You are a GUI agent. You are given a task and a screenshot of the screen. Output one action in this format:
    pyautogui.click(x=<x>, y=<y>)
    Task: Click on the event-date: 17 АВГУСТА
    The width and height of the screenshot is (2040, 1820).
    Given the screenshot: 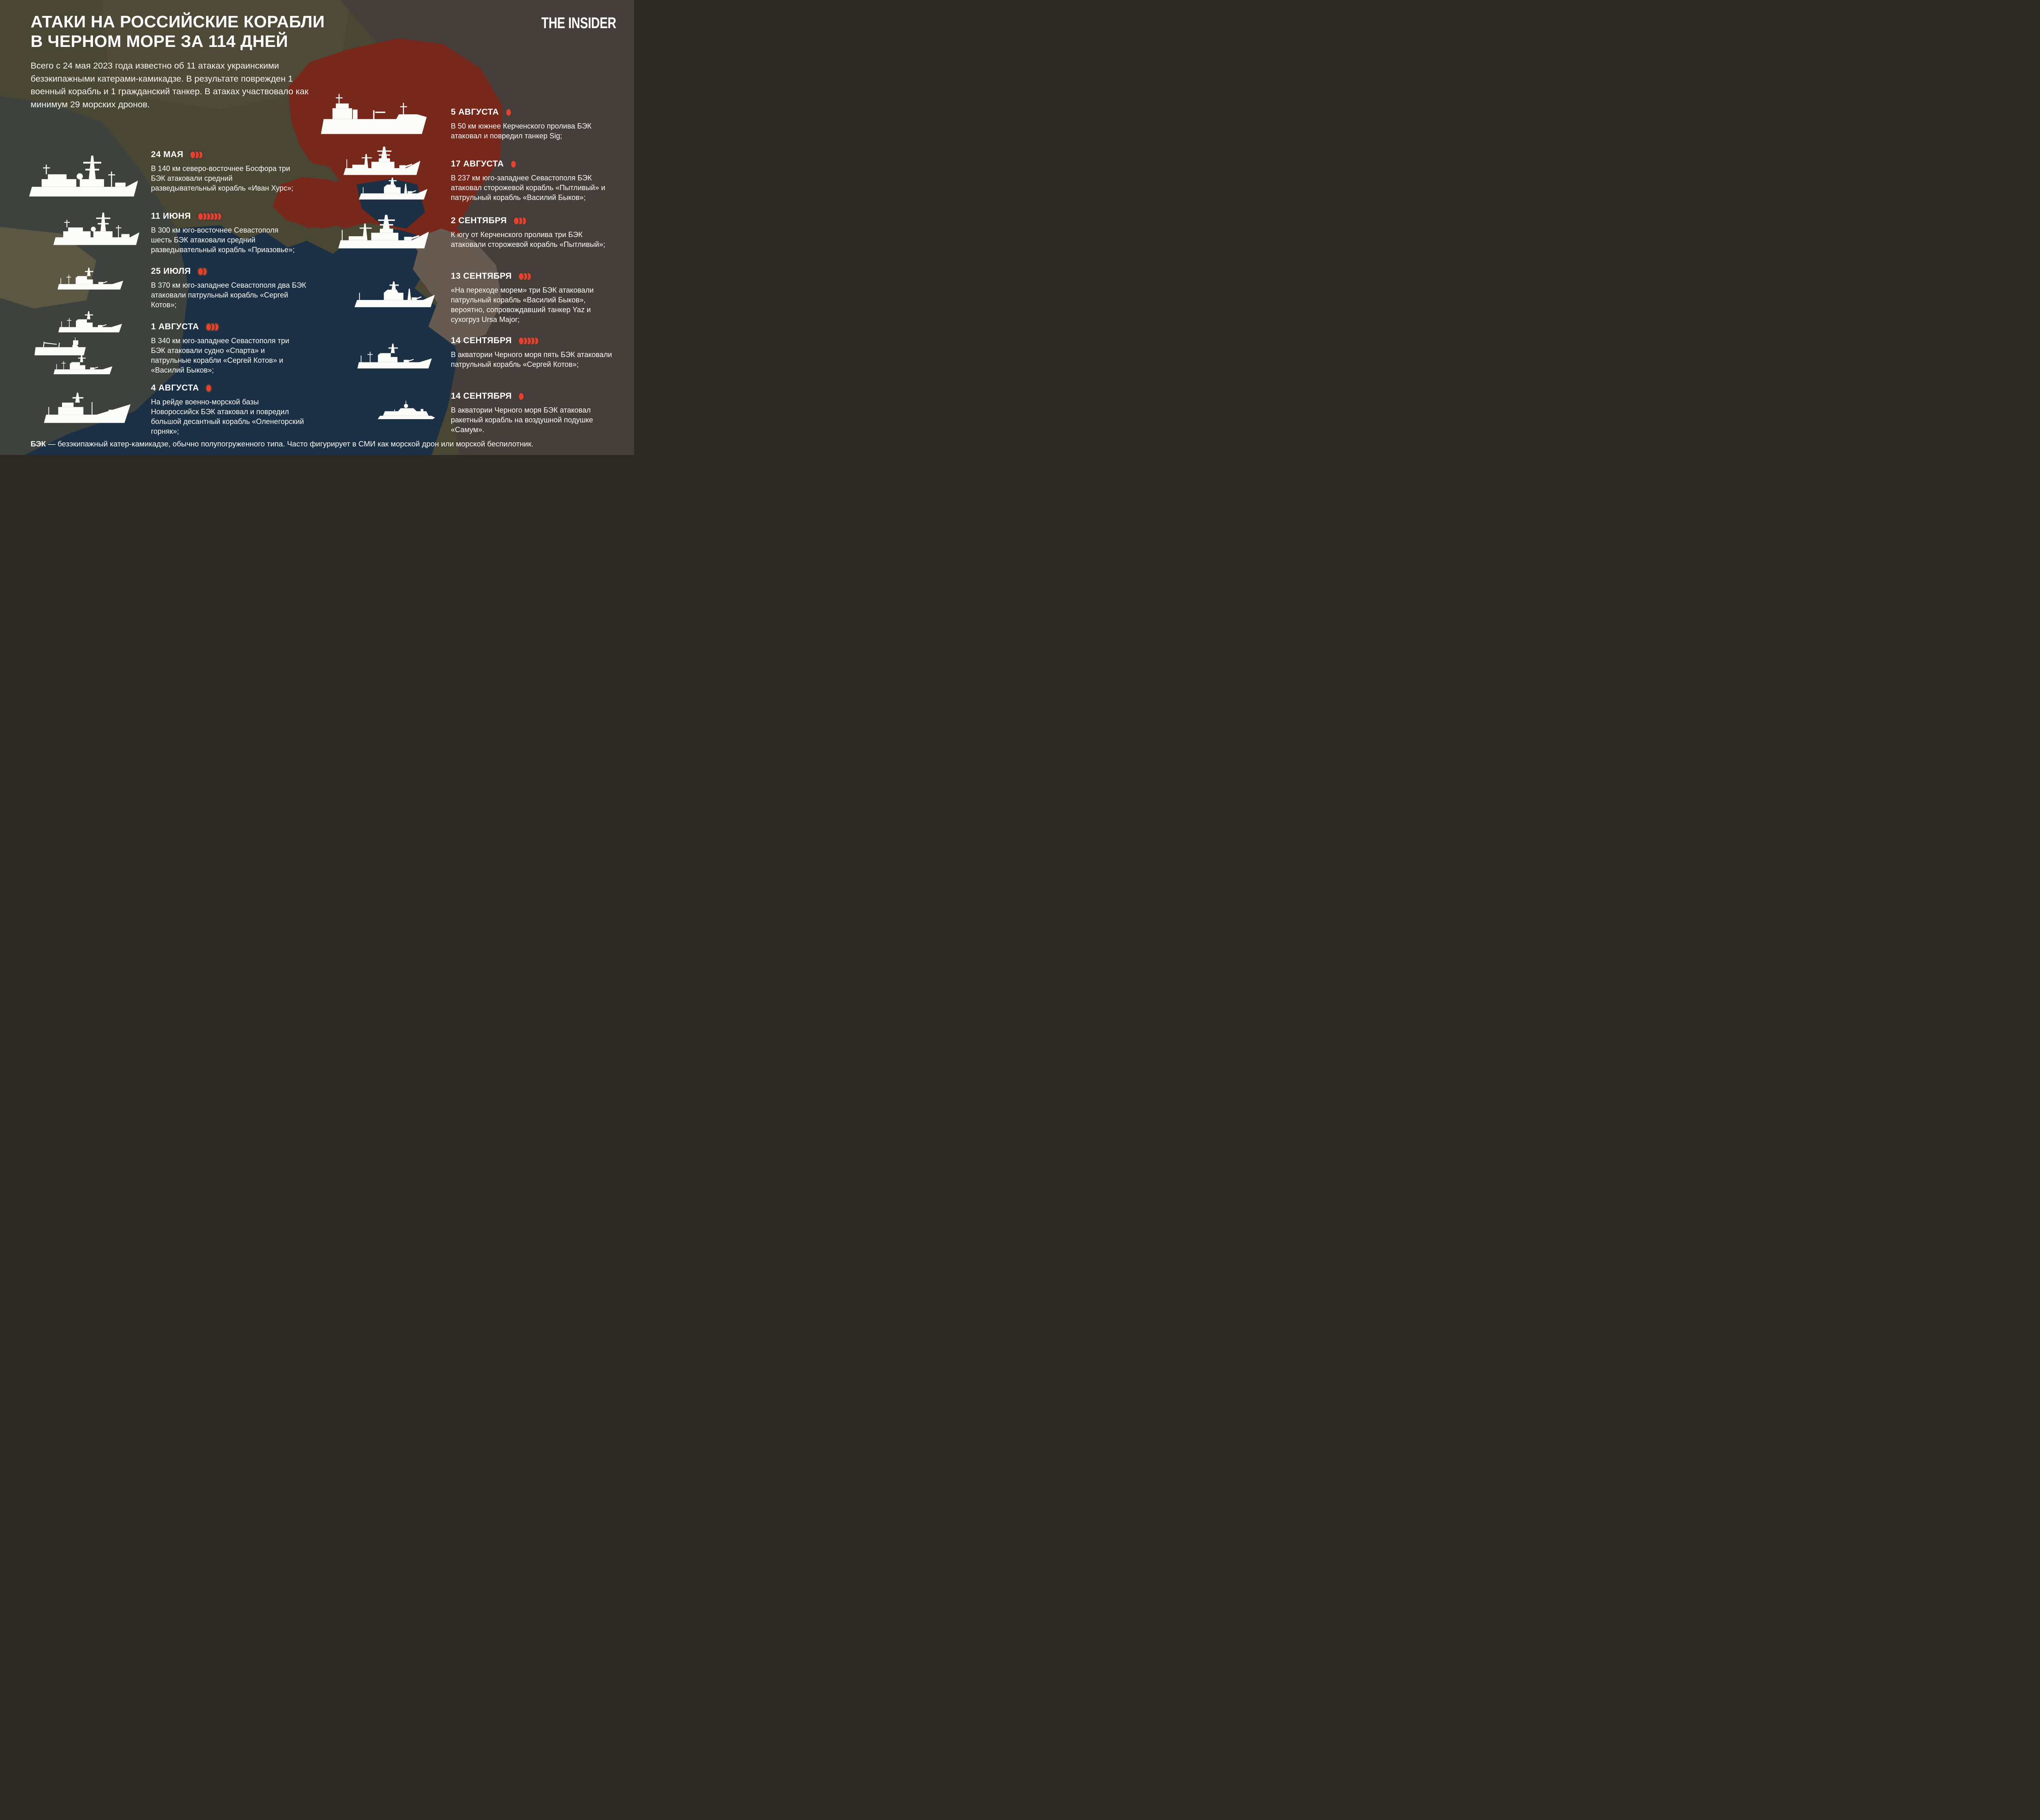 What is the action you would take?
    pyautogui.click(x=477, y=164)
    